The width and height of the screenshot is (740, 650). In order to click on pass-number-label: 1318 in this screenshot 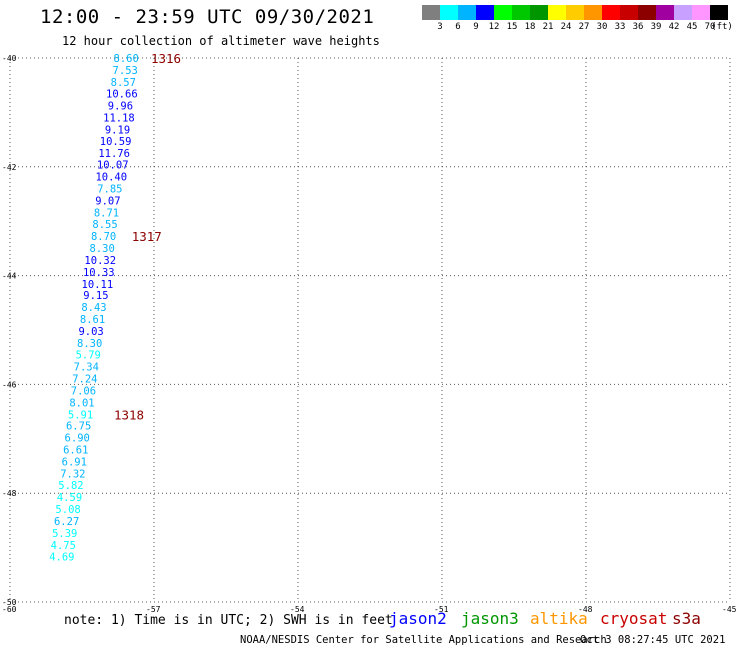, I will do `click(129, 414)`.